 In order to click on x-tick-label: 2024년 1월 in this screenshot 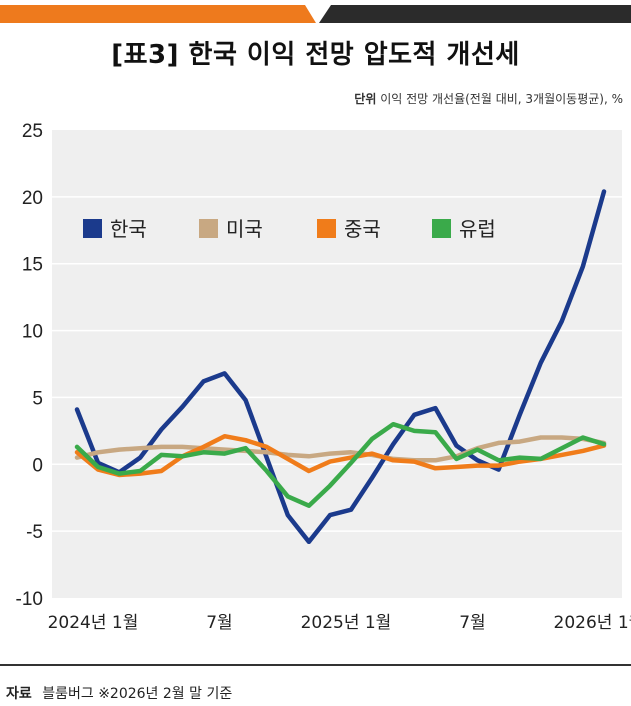, I will do `click(93, 623)`.